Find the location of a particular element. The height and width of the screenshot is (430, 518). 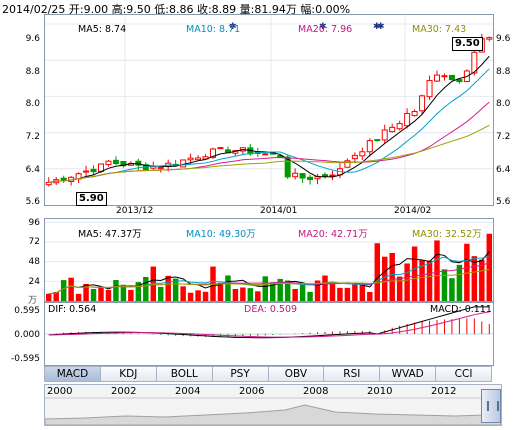

price-y-left-0: 9.6 is located at coordinates (32, 39).